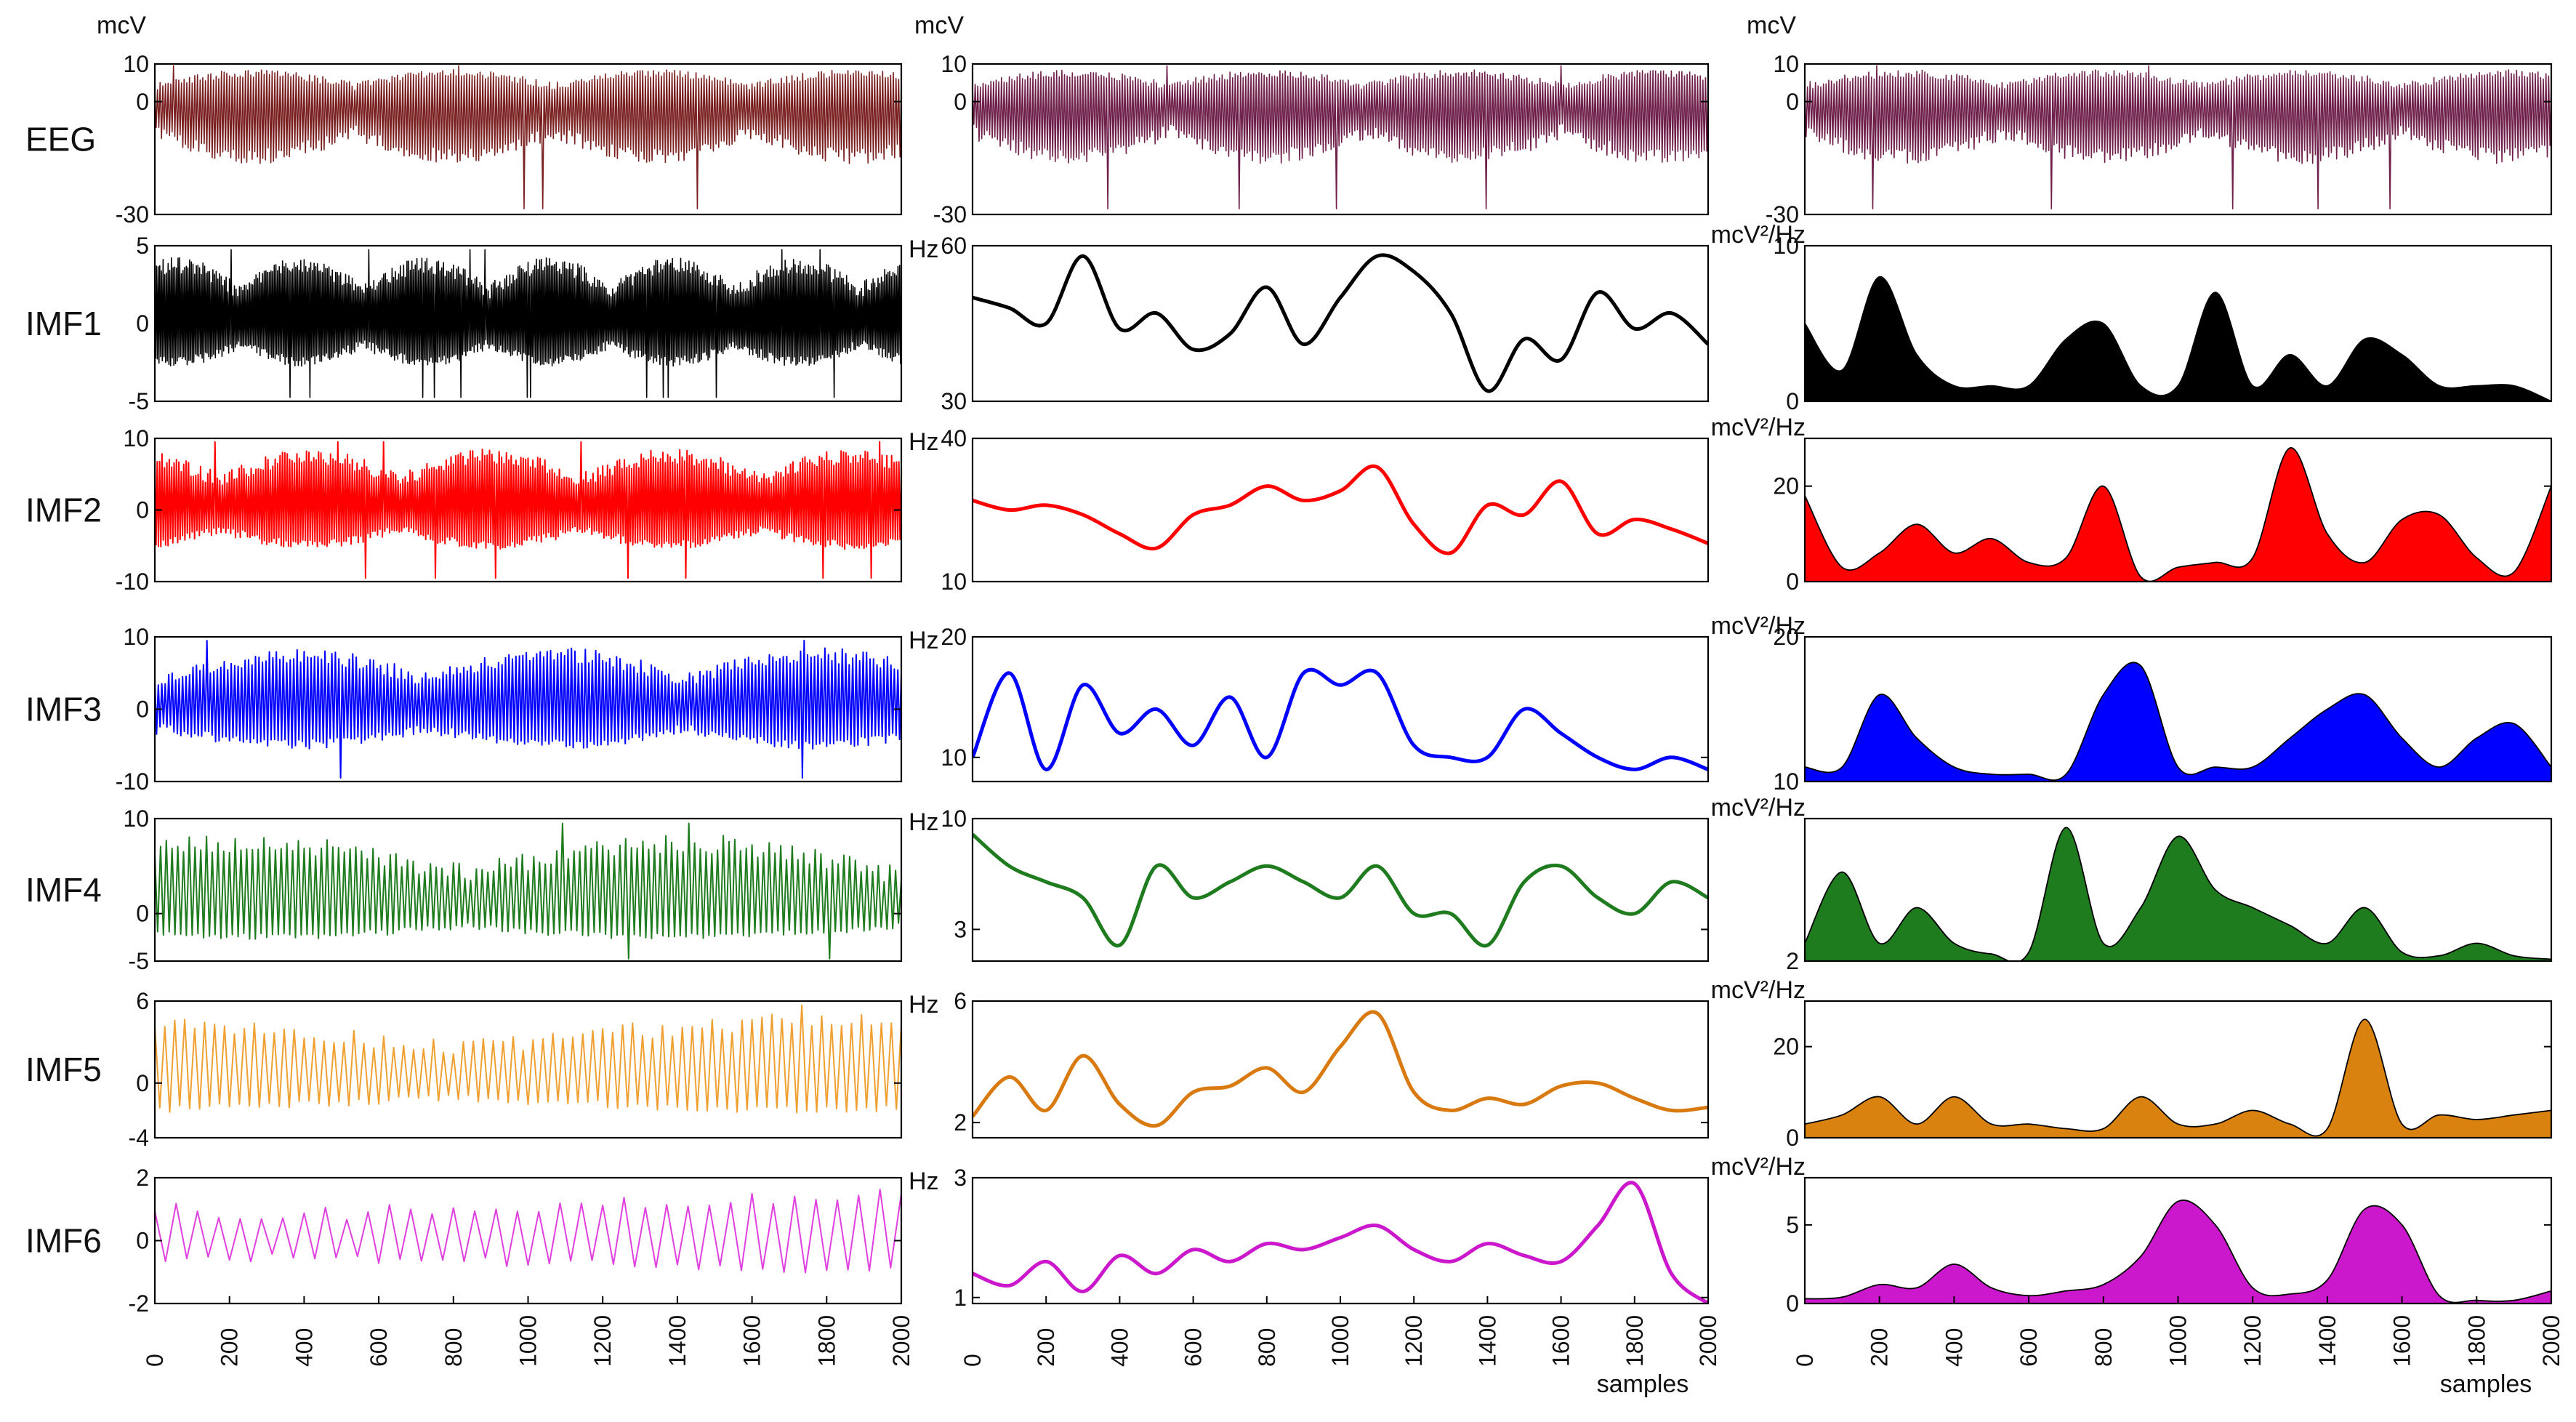 This screenshot has width=2576, height=1422. Describe the element at coordinates (60, 139) in the screenshot. I see `row-label-eeg: EEG` at that location.